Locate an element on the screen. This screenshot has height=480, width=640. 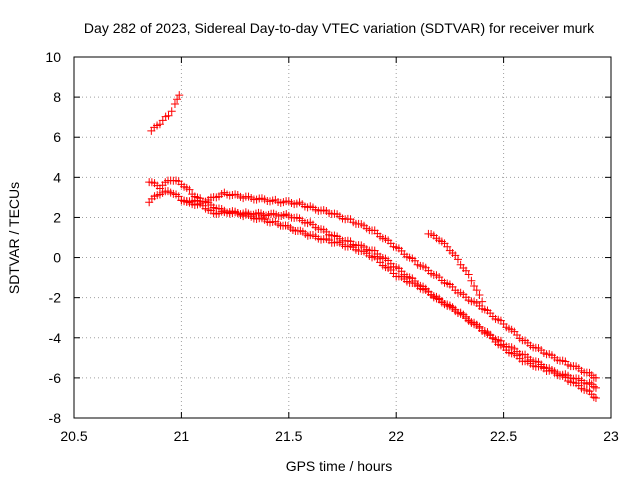
x-tick-label: 23 is located at coordinates (611, 436).